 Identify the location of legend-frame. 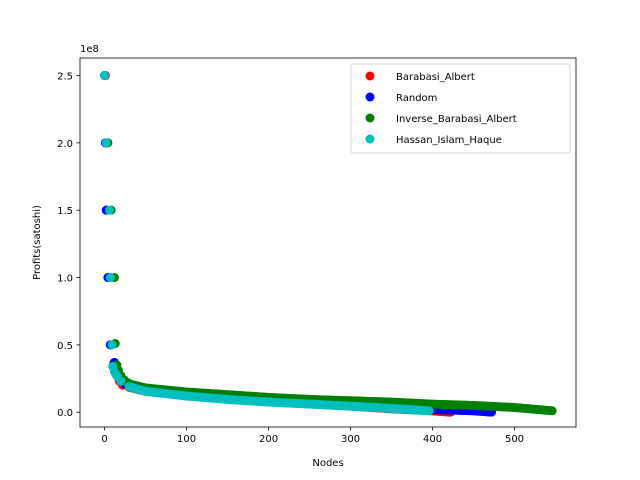
(460, 108).